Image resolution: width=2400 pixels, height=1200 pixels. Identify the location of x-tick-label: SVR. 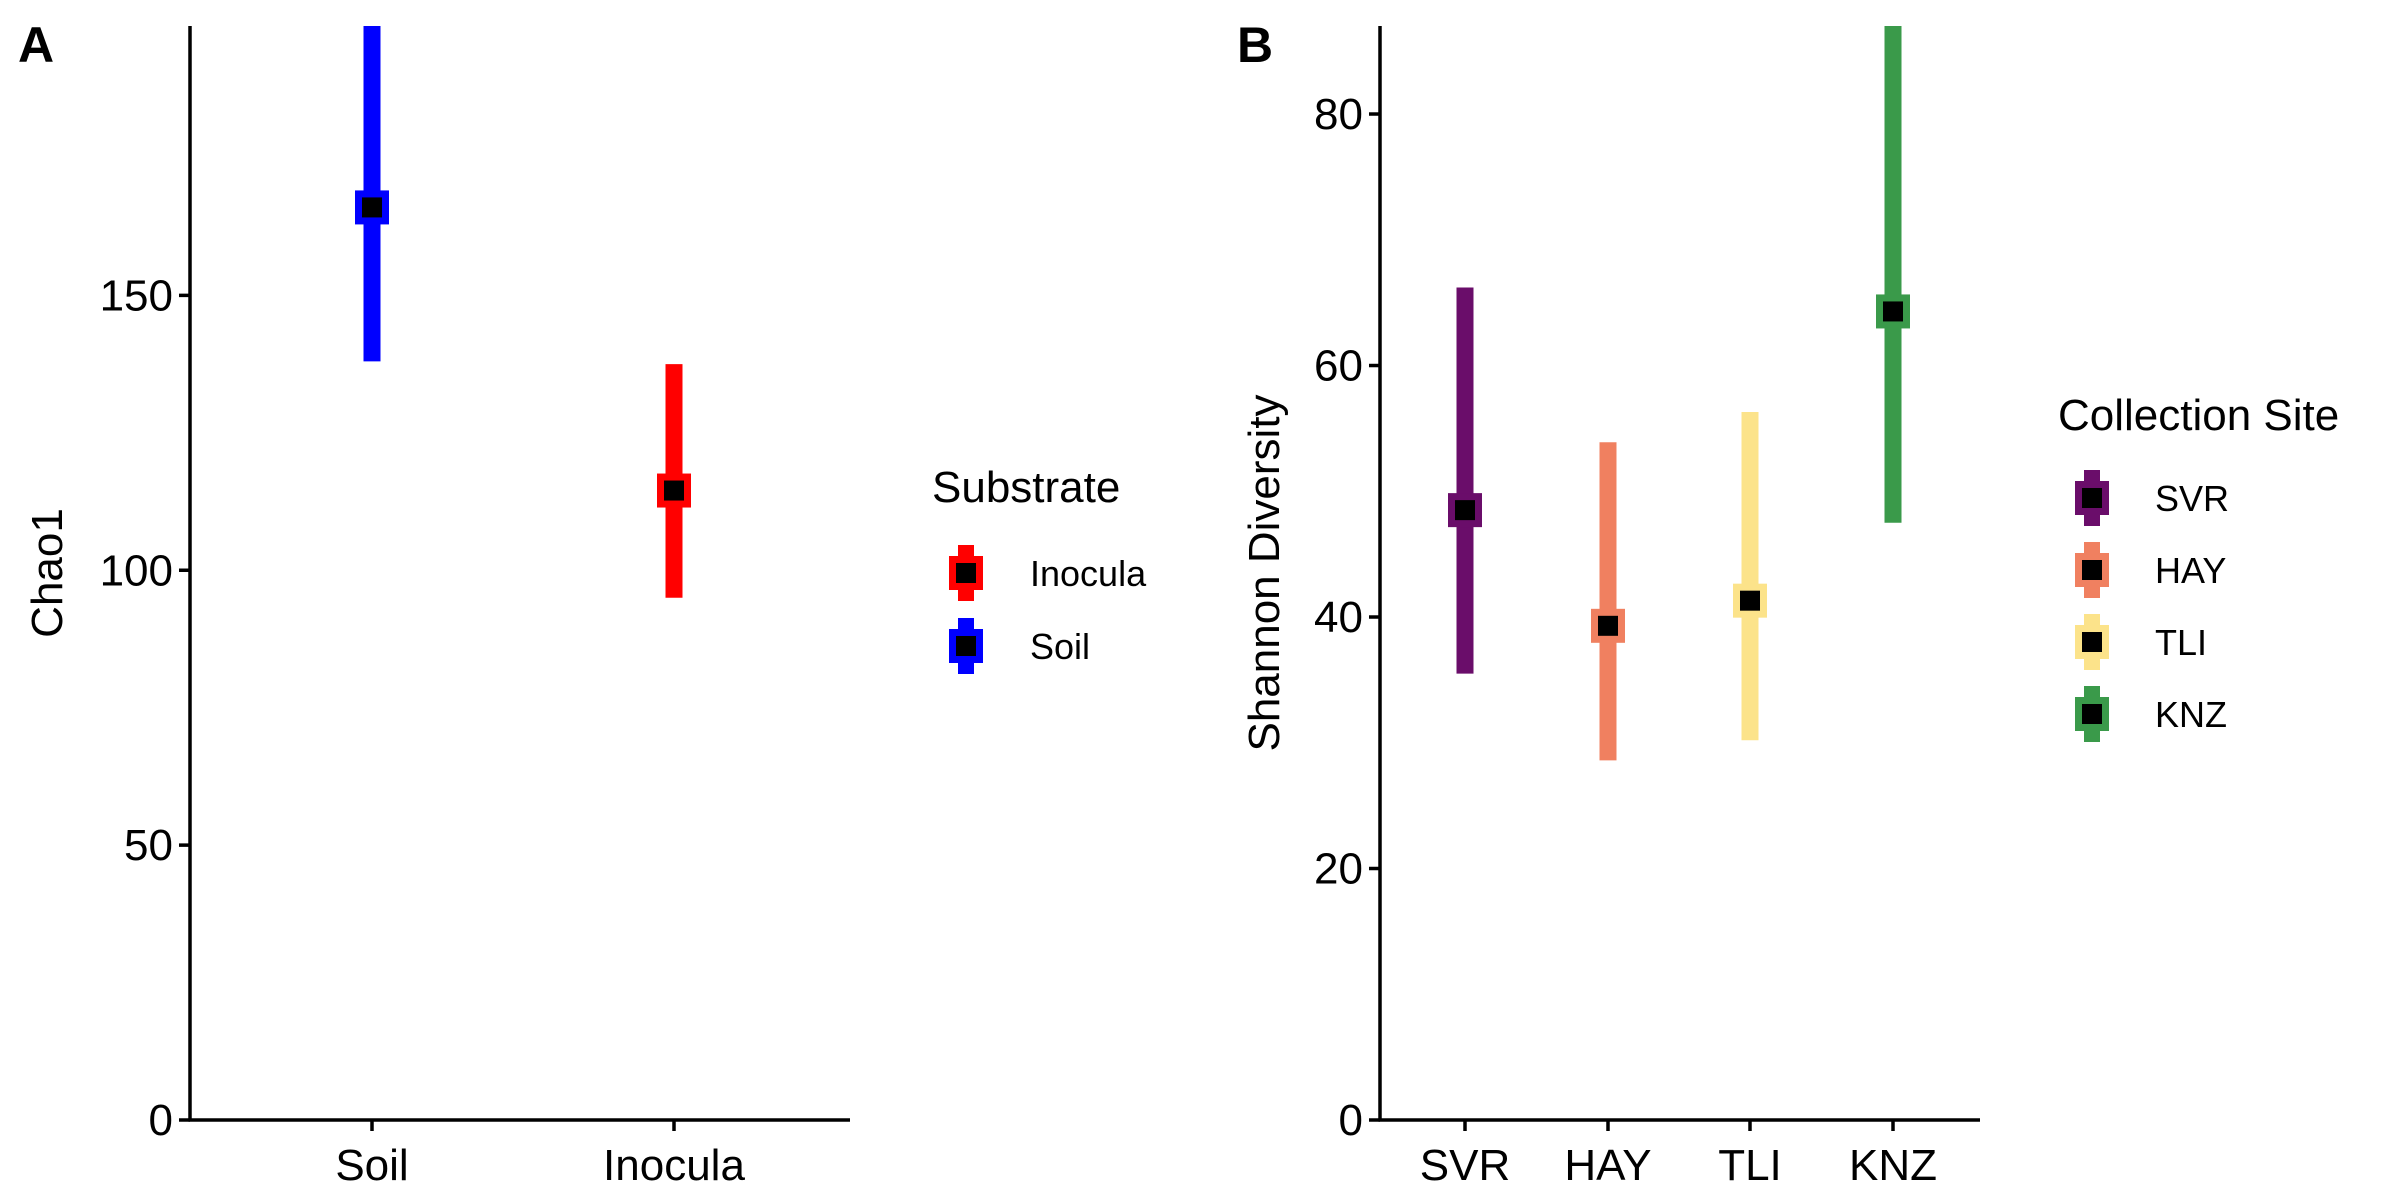
(1465, 1165).